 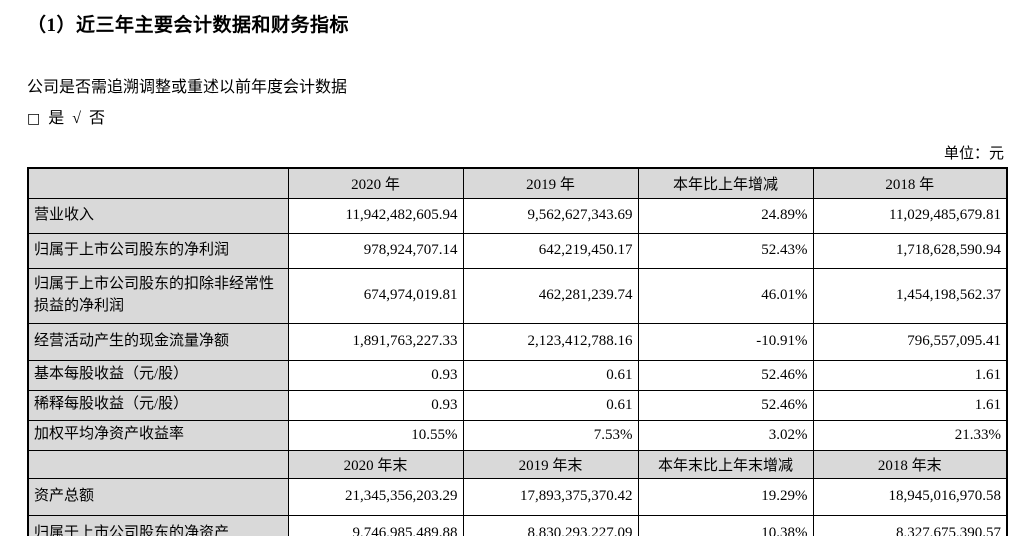 I want to click on cell-2019: 462,281,239.74, so click(x=550, y=295).